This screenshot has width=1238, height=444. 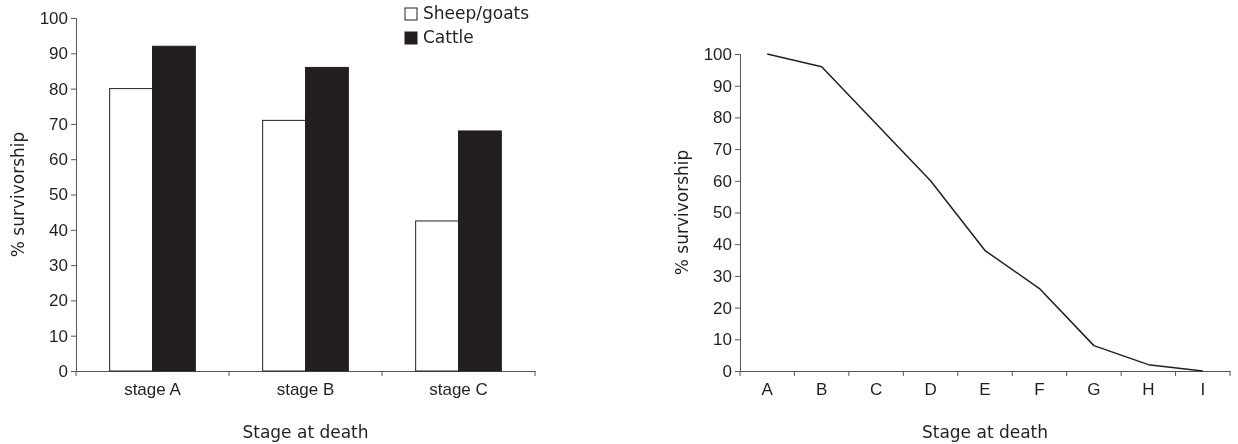 I want to click on x-tick-label: G, so click(x=1094, y=390).